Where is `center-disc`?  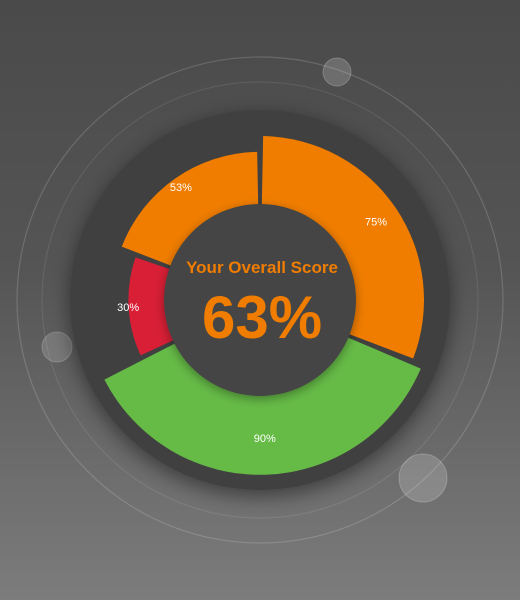
center-disc is located at coordinates (260, 300).